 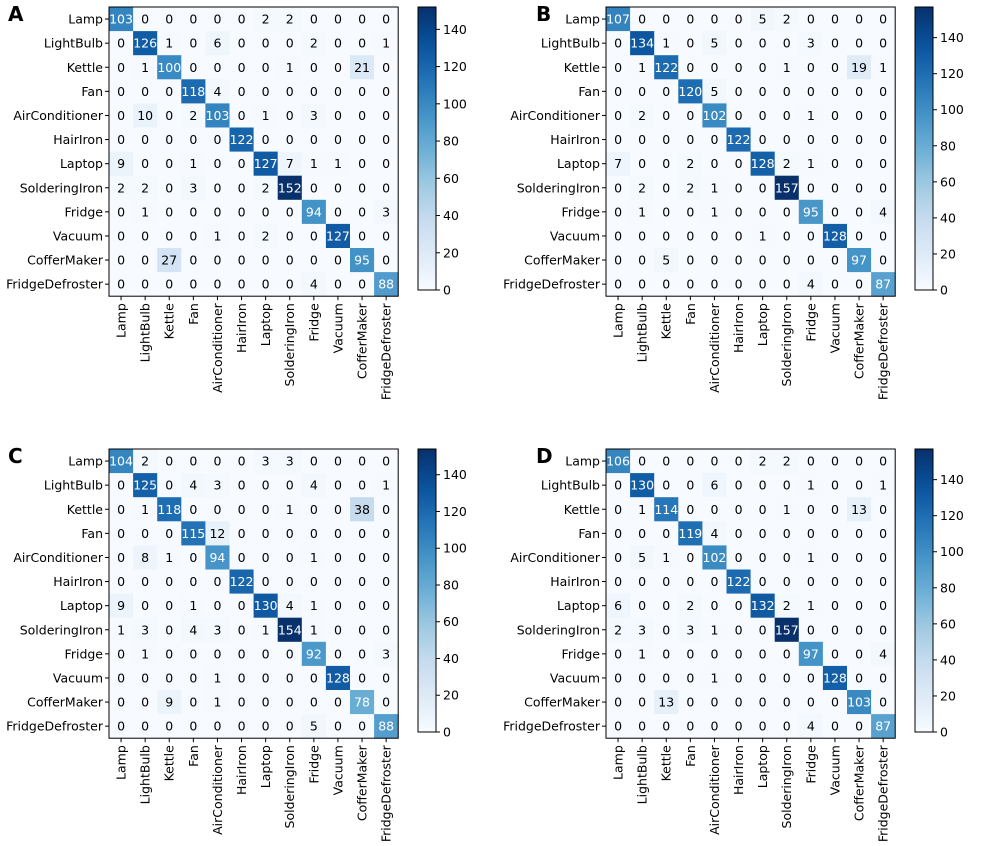 What do you see at coordinates (859, 509) in the screenshot?
I see `cell-value: 13` at bounding box center [859, 509].